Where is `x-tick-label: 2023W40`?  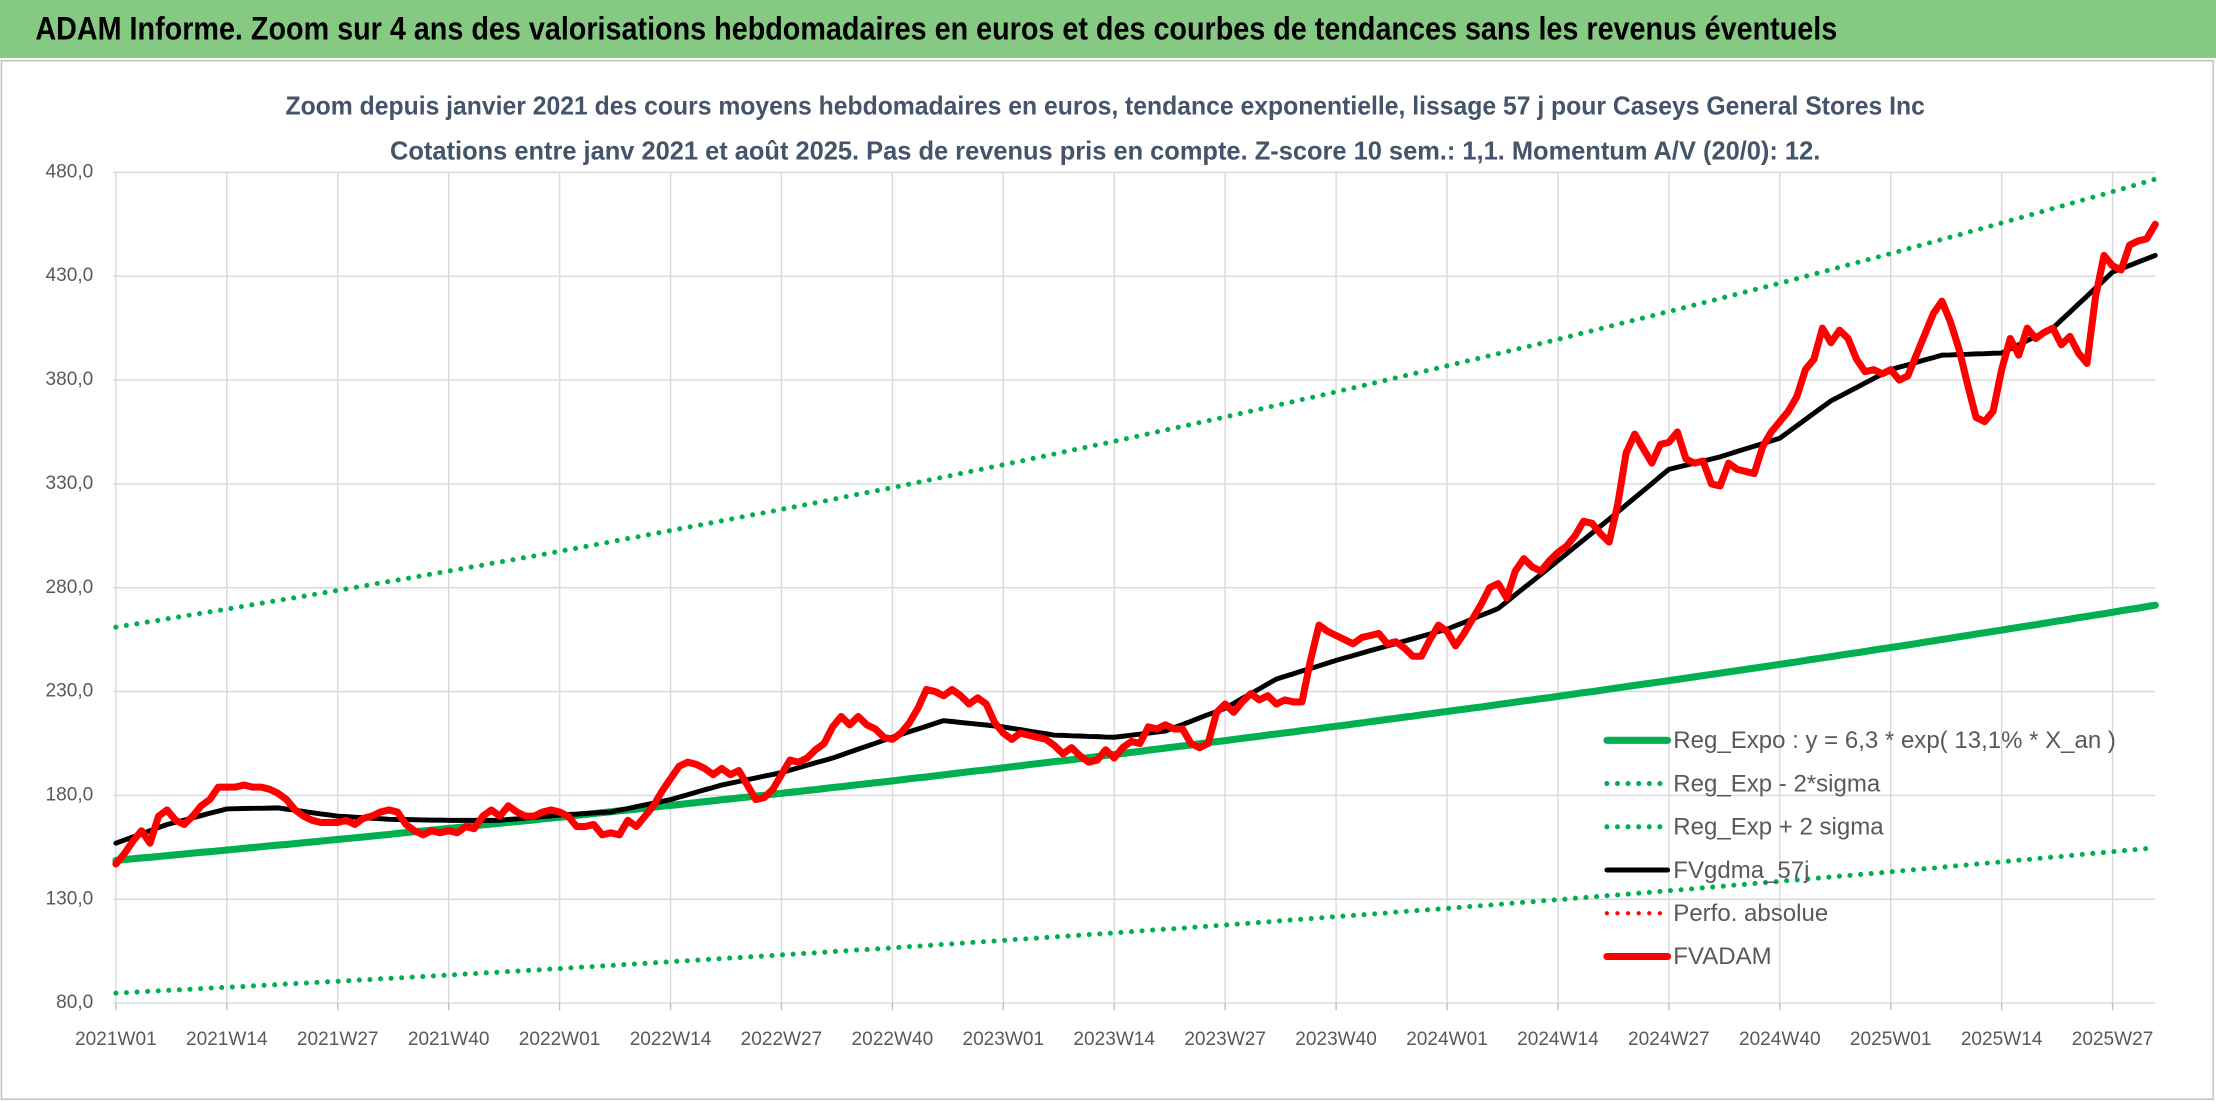 x-tick-label: 2023W40 is located at coordinates (1336, 1039).